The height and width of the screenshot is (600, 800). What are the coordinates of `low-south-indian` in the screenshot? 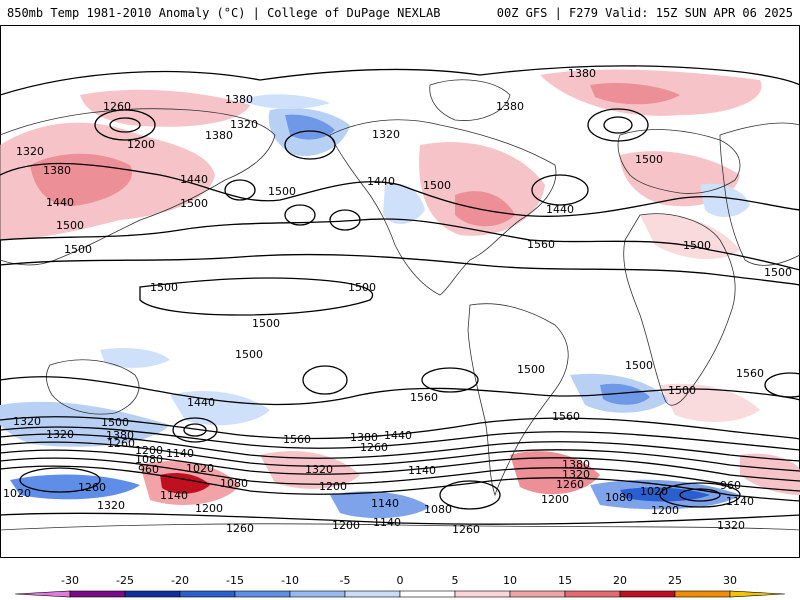 It's located at (700, 495).